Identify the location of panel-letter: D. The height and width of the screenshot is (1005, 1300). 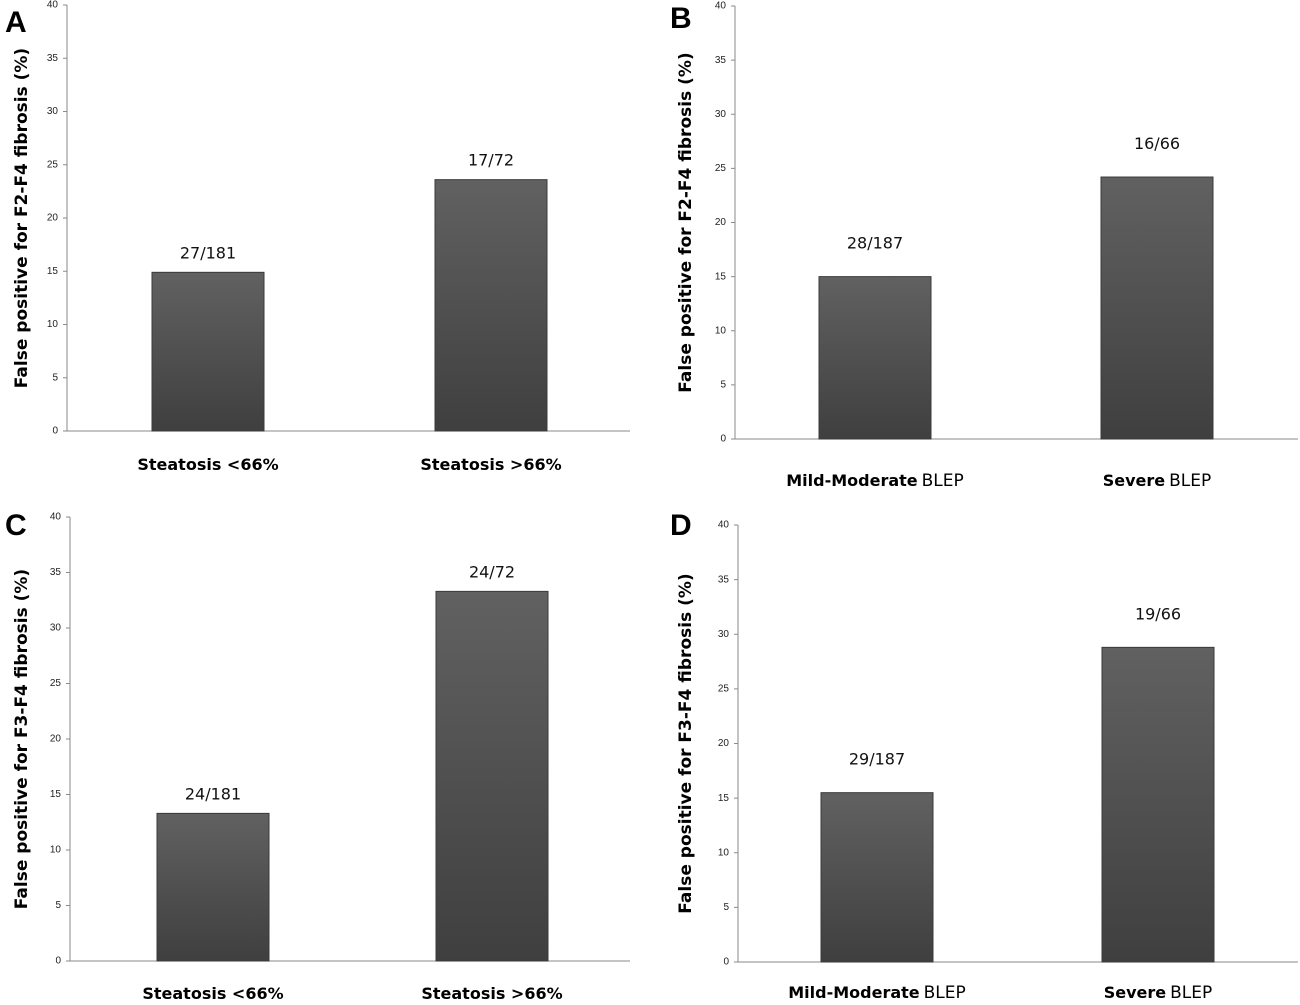
(681, 525).